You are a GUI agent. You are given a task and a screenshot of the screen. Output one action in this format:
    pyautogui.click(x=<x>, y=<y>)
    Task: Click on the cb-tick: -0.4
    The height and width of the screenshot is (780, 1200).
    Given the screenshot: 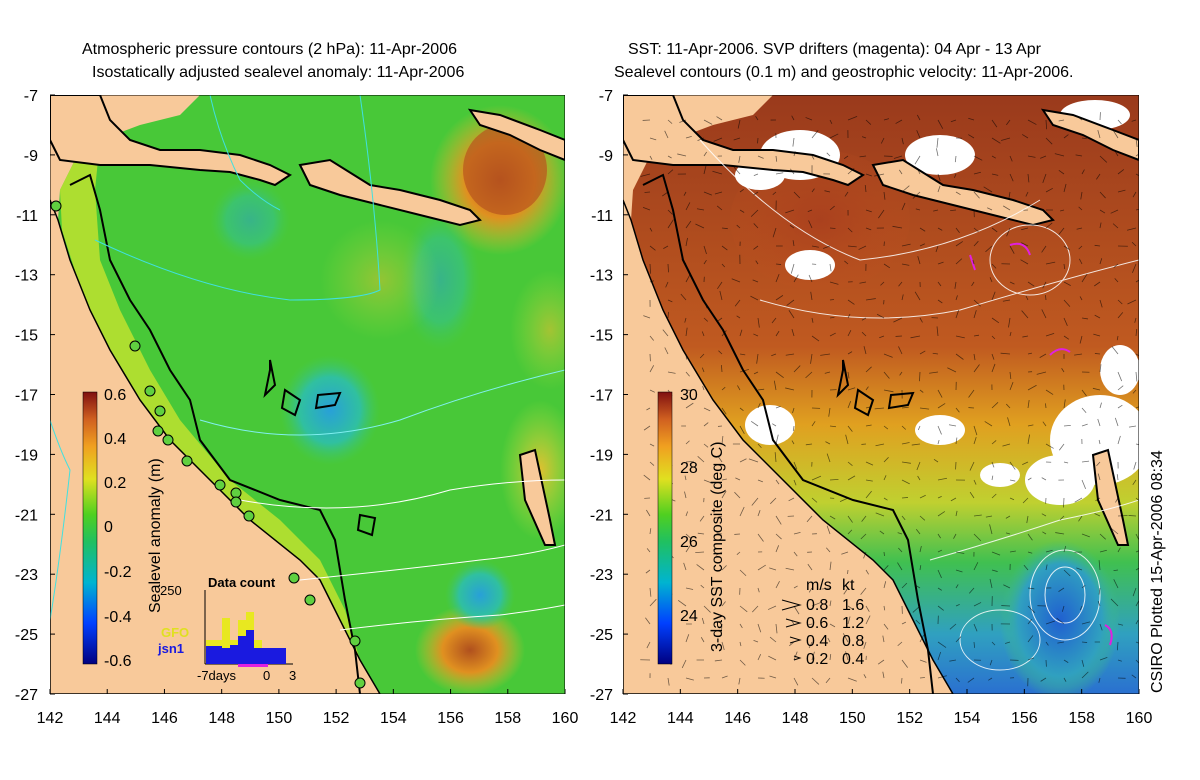 What is the action you would take?
    pyautogui.click(x=118, y=617)
    